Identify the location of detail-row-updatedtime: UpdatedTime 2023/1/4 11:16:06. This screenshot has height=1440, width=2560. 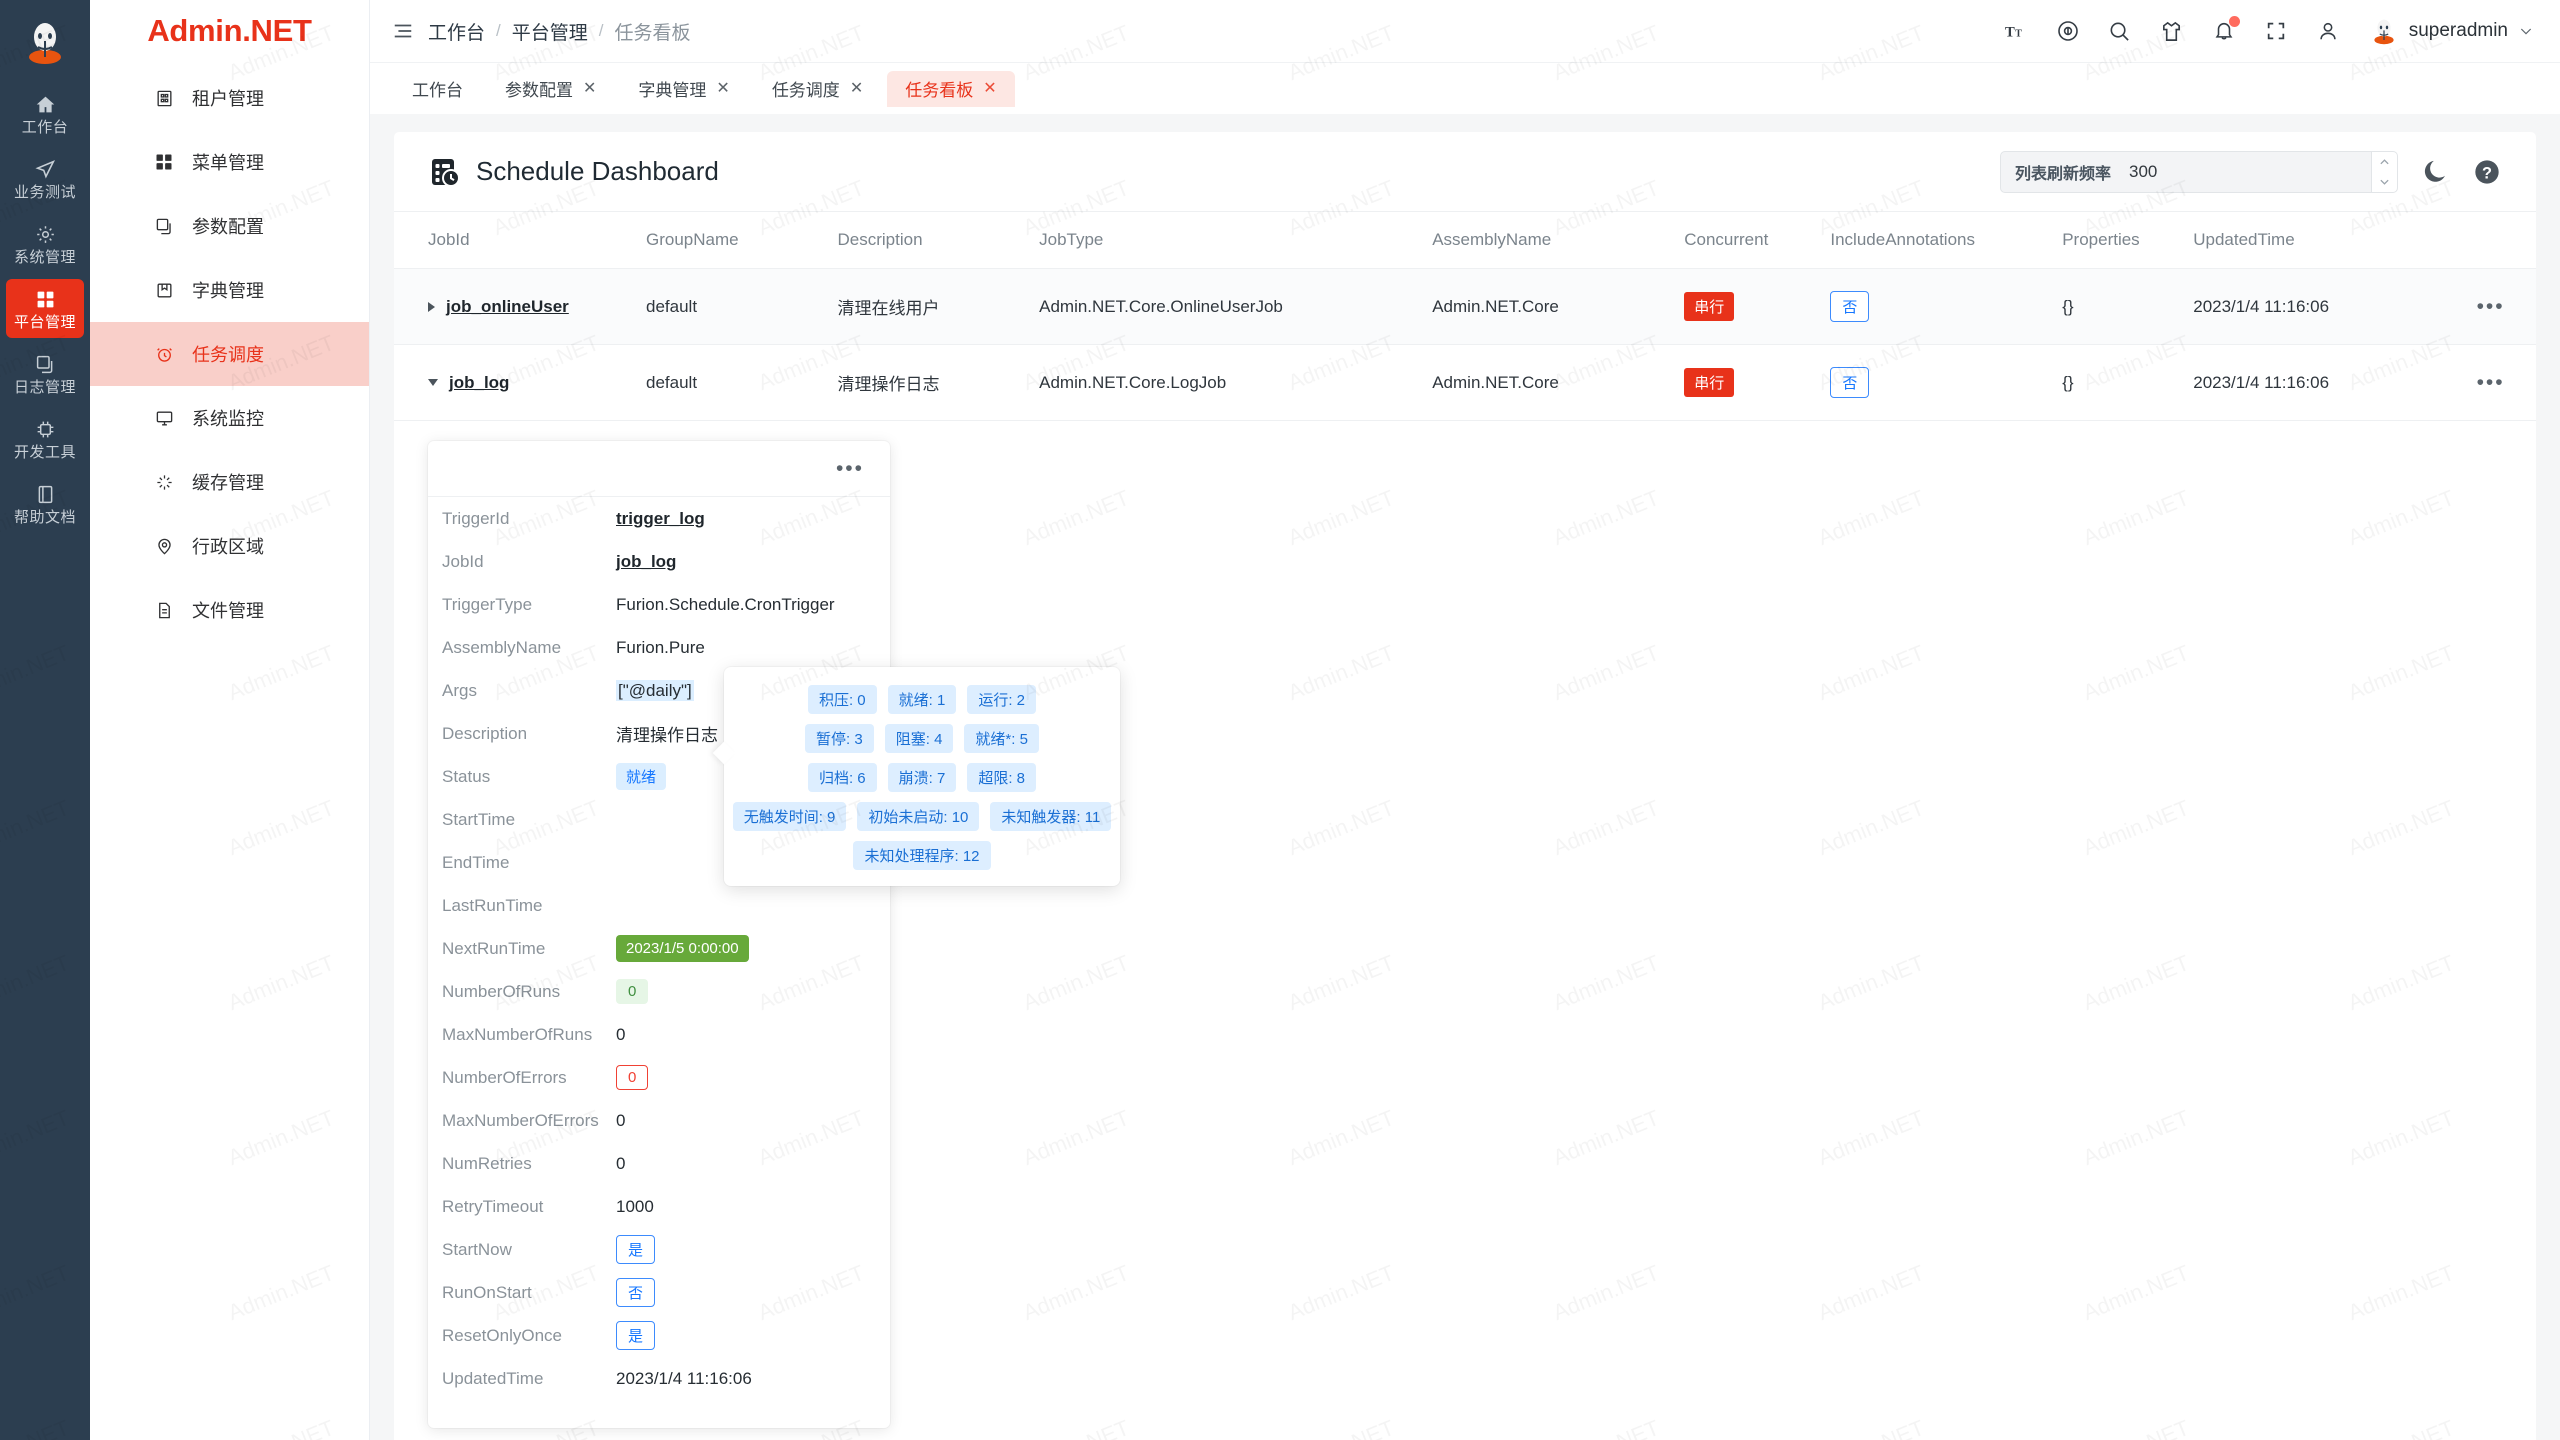
(659, 1378).